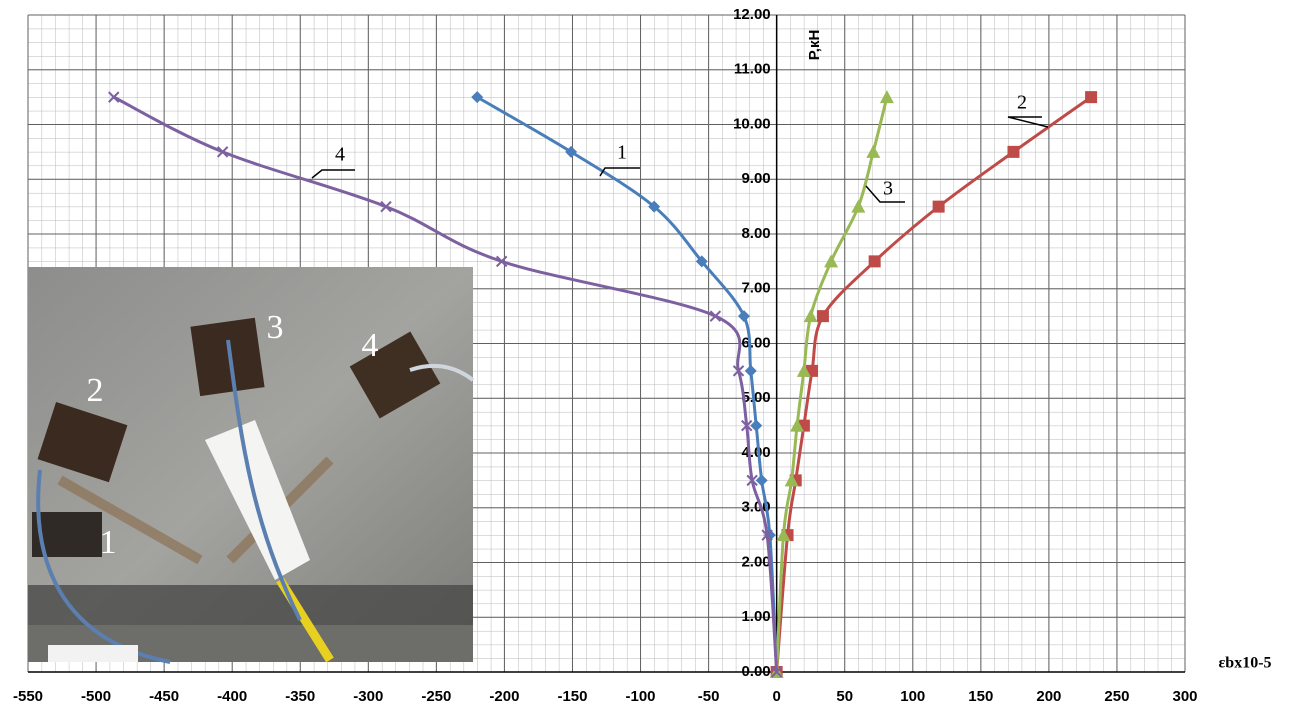  I want to click on x-tick-label: -400, so click(232, 696).